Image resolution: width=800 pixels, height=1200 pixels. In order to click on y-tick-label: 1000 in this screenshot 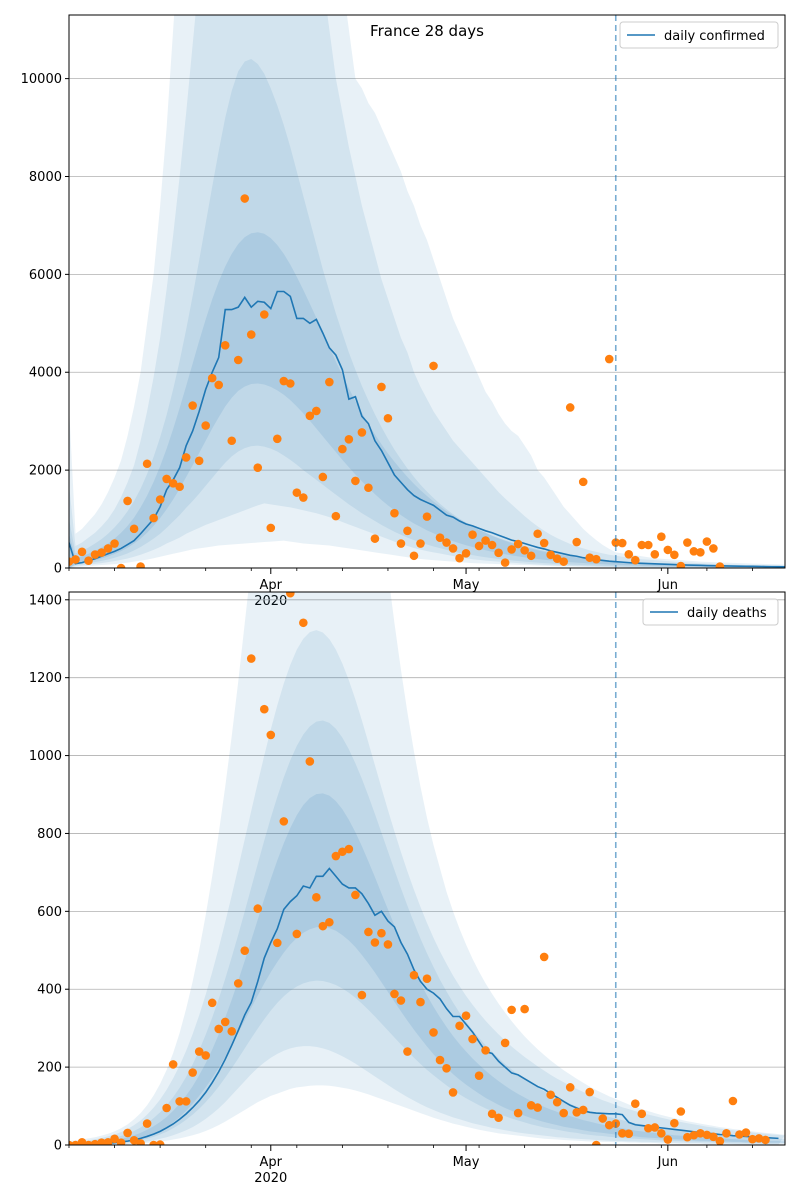, I will do `click(45, 756)`.